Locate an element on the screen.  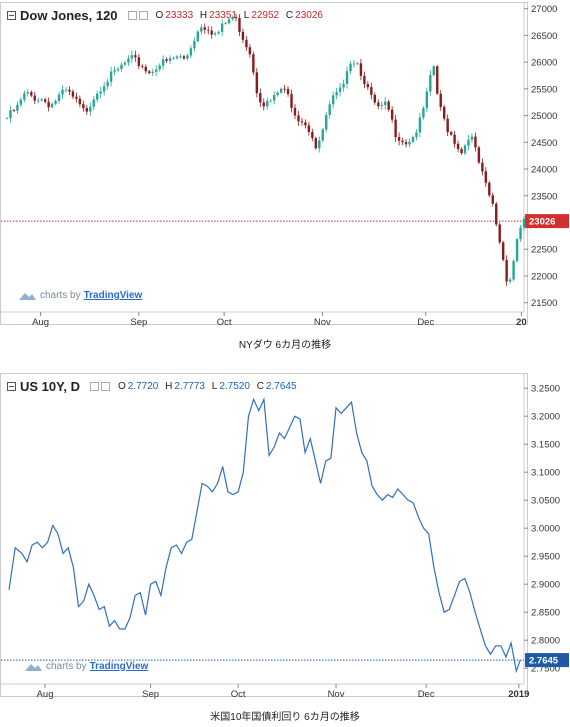
x-tick-label: Nov is located at coordinates (322, 322).